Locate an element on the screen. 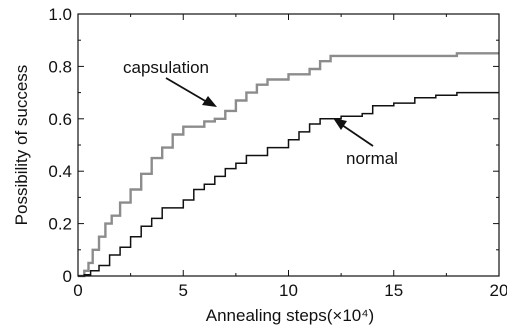 The image size is (507, 328). y-tick-label: 0.4 is located at coordinates (60, 171).